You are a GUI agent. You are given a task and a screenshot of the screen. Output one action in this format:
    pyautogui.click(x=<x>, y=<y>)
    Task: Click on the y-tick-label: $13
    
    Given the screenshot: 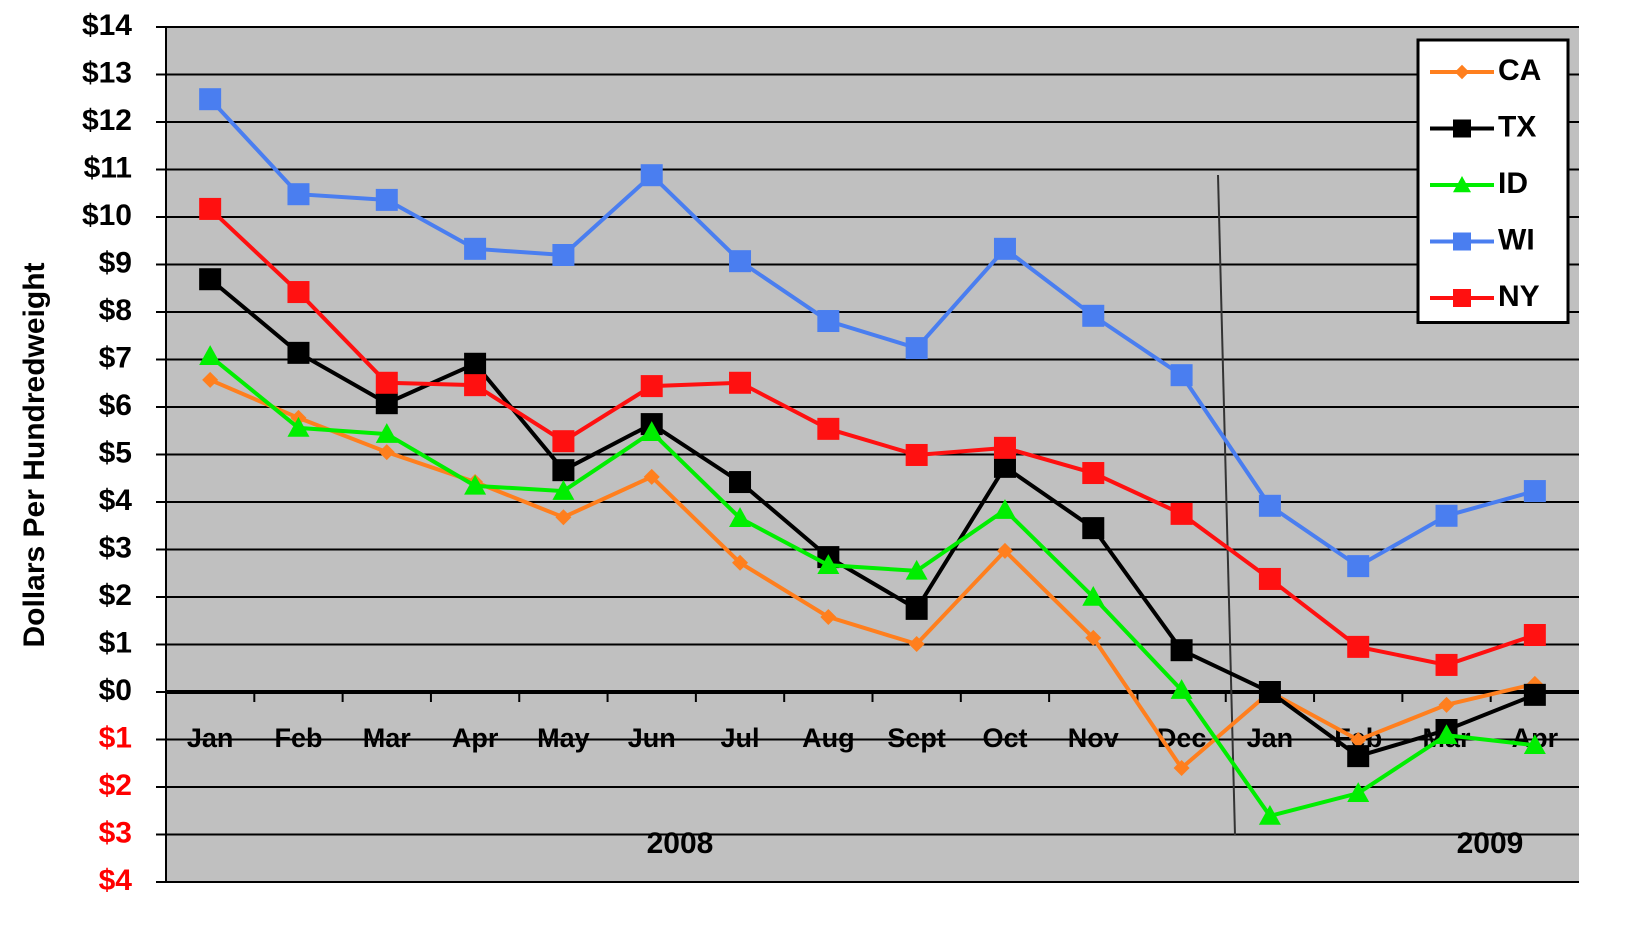 What is the action you would take?
    pyautogui.click(x=107, y=72)
    